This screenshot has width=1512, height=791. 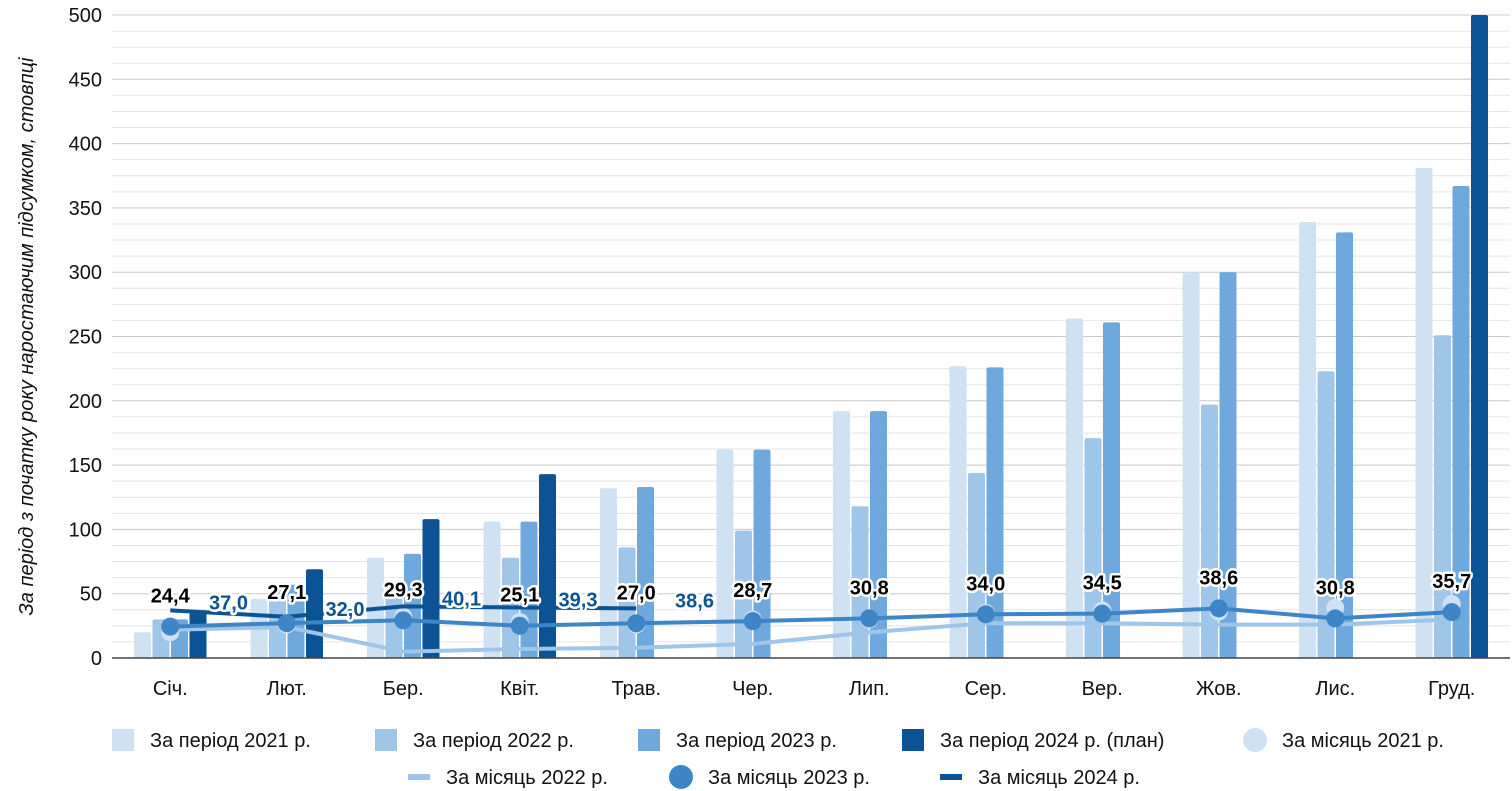 I want to click on data-label-2023: 34,0, so click(x=985, y=584).